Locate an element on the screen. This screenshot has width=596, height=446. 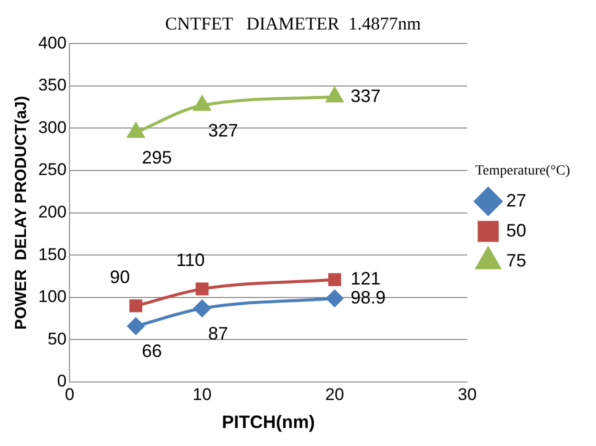
legend-label: 27 is located at coordinates (516, 200).